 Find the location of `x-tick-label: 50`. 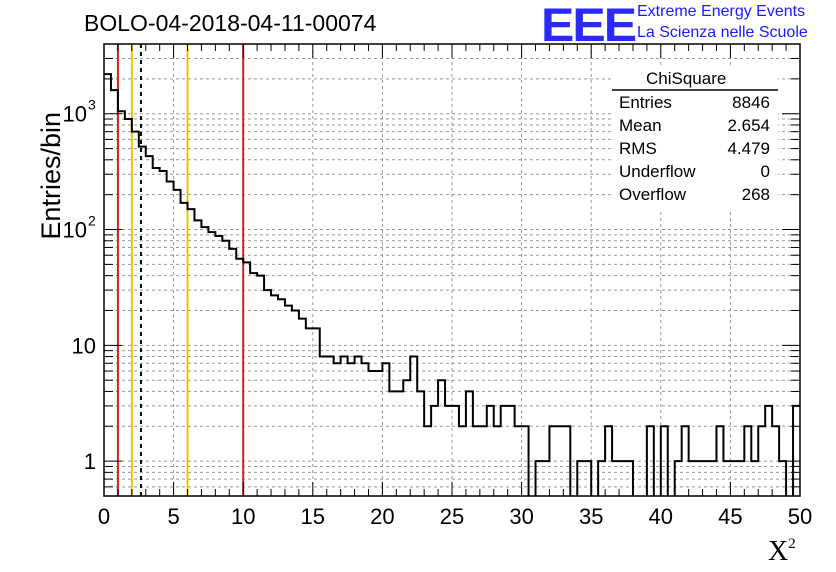

x-tick-label: 50 is located at coordinates (800, 516).